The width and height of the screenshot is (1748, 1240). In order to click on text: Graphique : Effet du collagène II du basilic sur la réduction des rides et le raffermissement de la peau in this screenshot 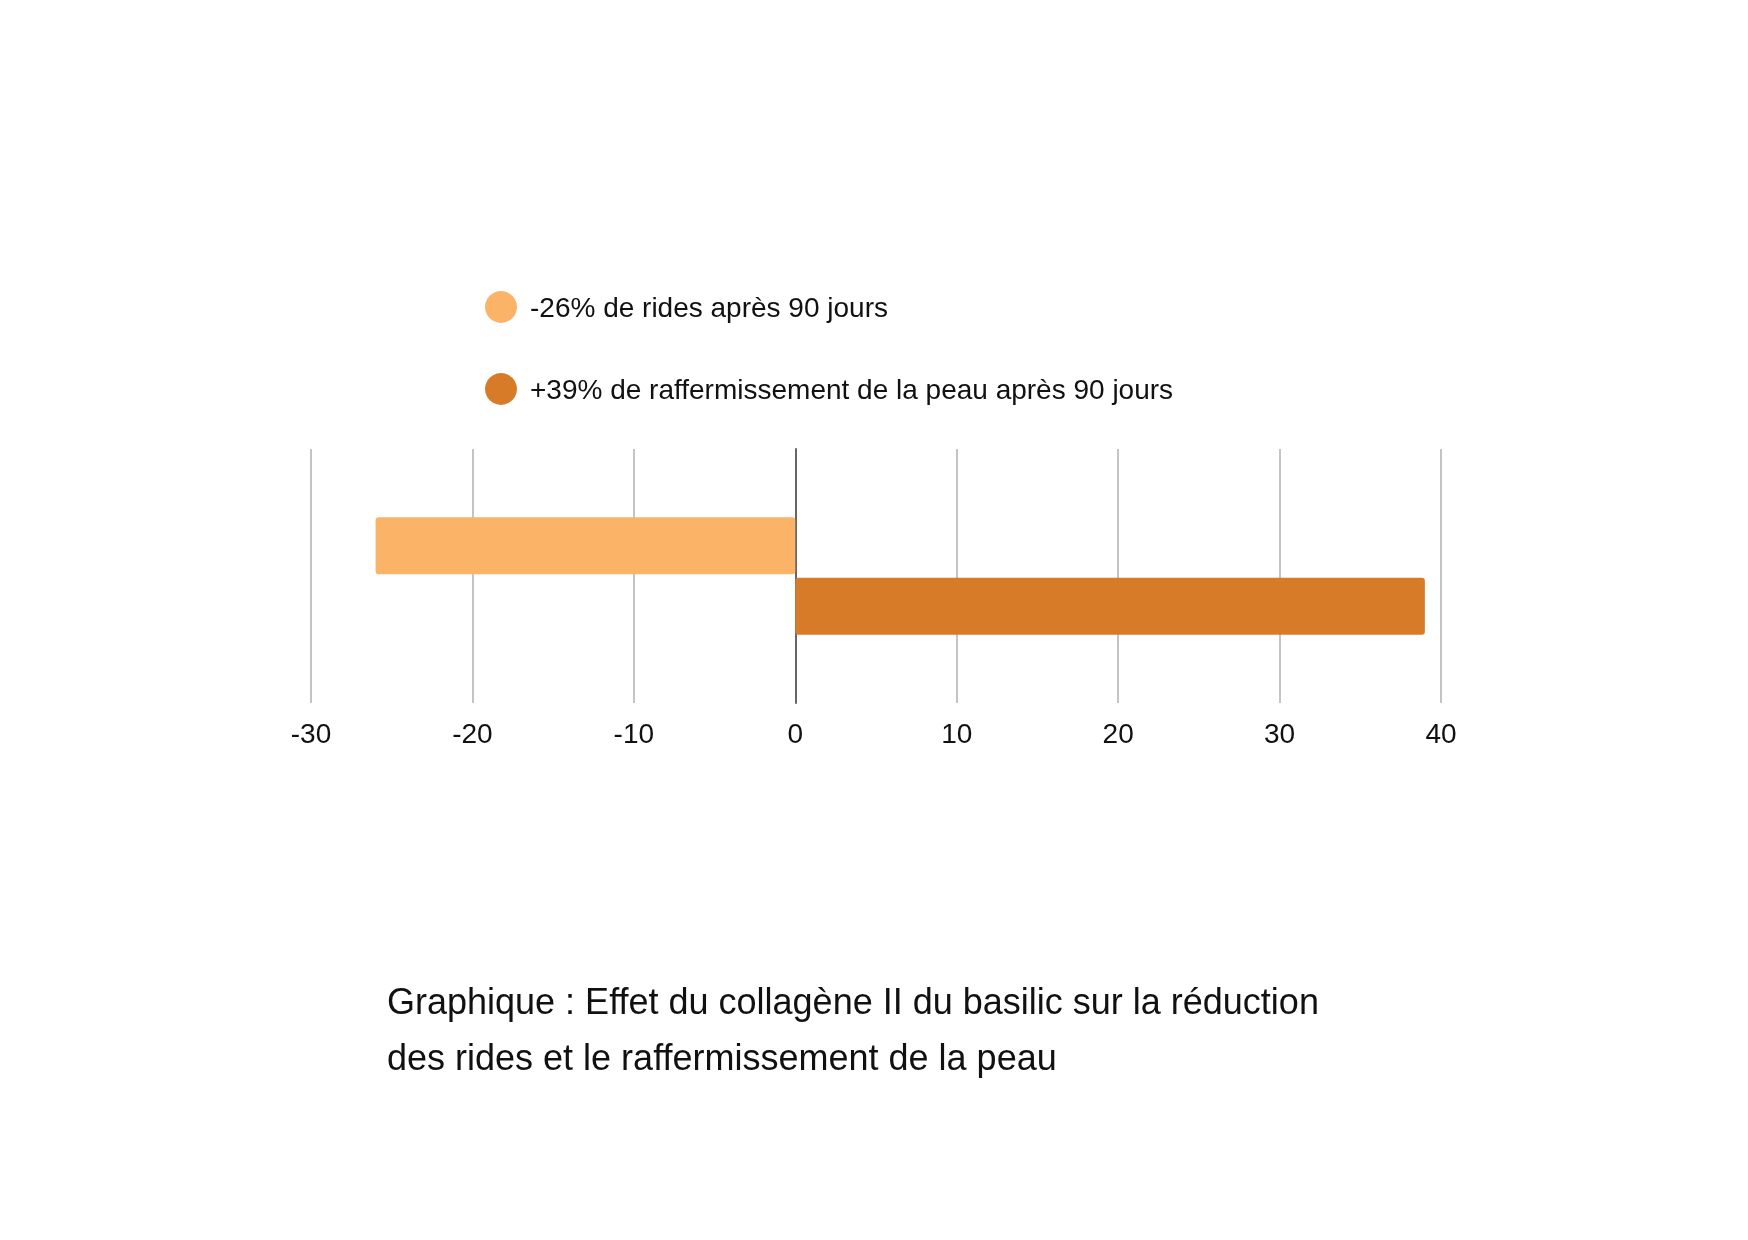, I will do `click(858, 1029)`.